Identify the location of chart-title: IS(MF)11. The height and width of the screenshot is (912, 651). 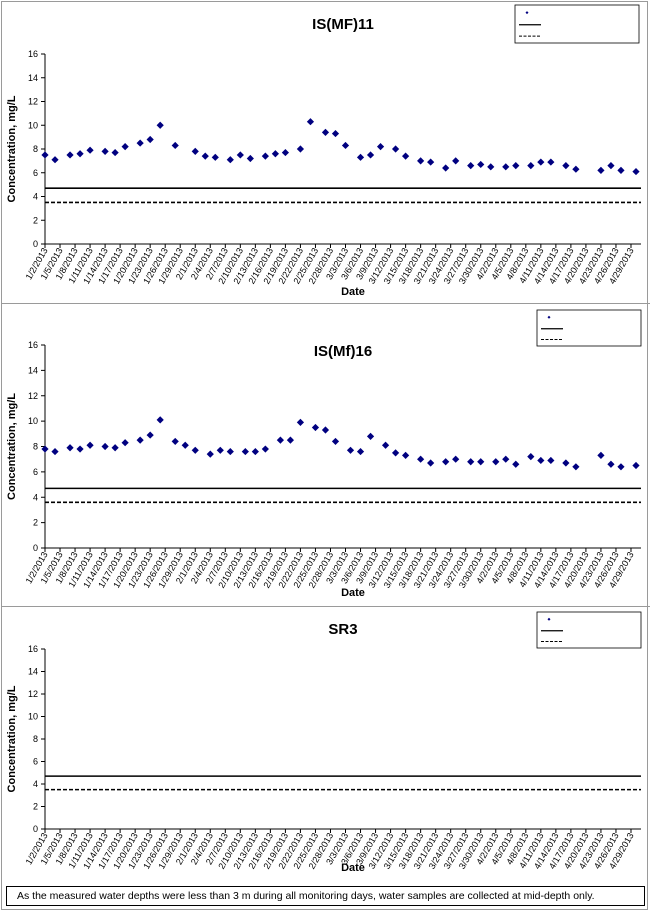
(343, 24).